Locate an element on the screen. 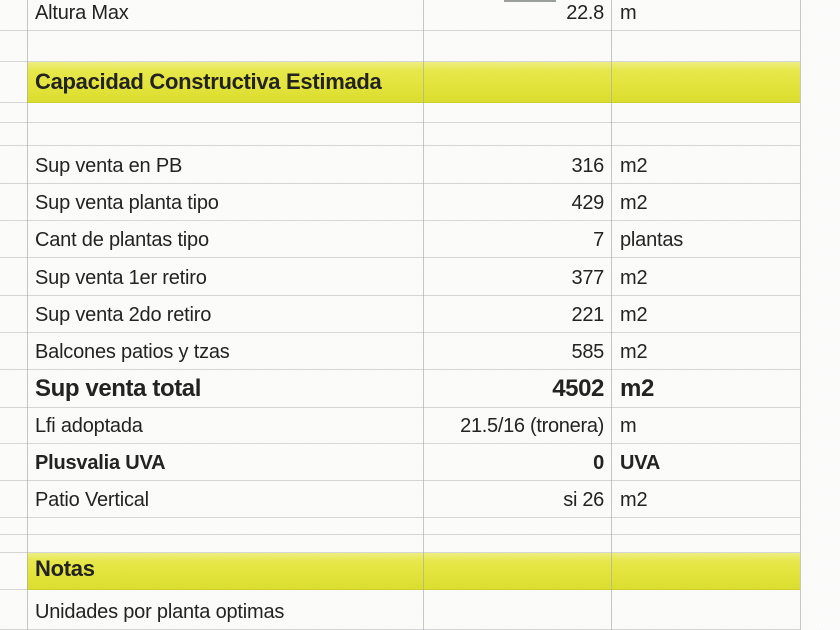 The width and height of the screenshot is (840, 630). table-row is located at coordinates (420, 113).